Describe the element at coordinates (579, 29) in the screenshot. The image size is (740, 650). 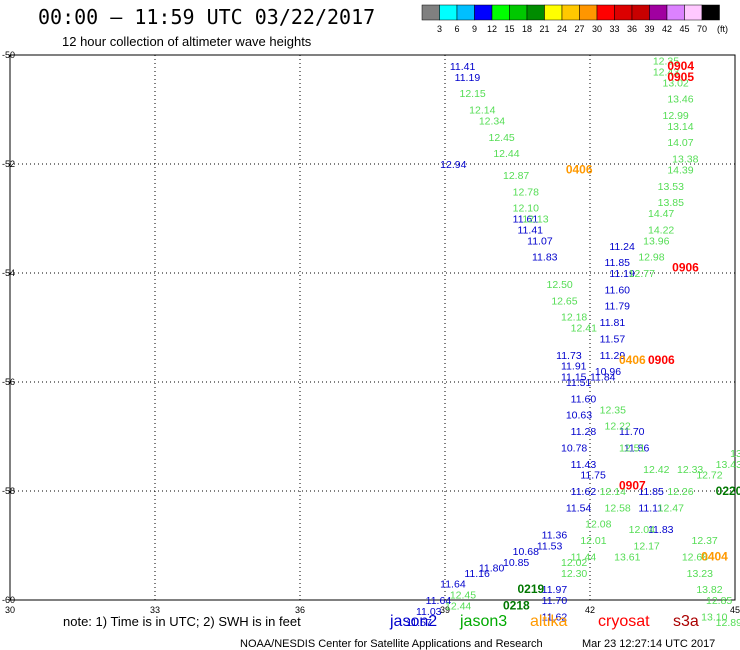
I see `colorbar-label: 27` at that location.